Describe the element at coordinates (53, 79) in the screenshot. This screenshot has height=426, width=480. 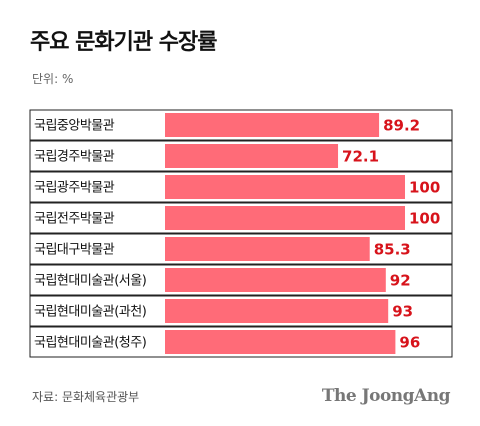
I see `unit-label: 단위: %` at that location.